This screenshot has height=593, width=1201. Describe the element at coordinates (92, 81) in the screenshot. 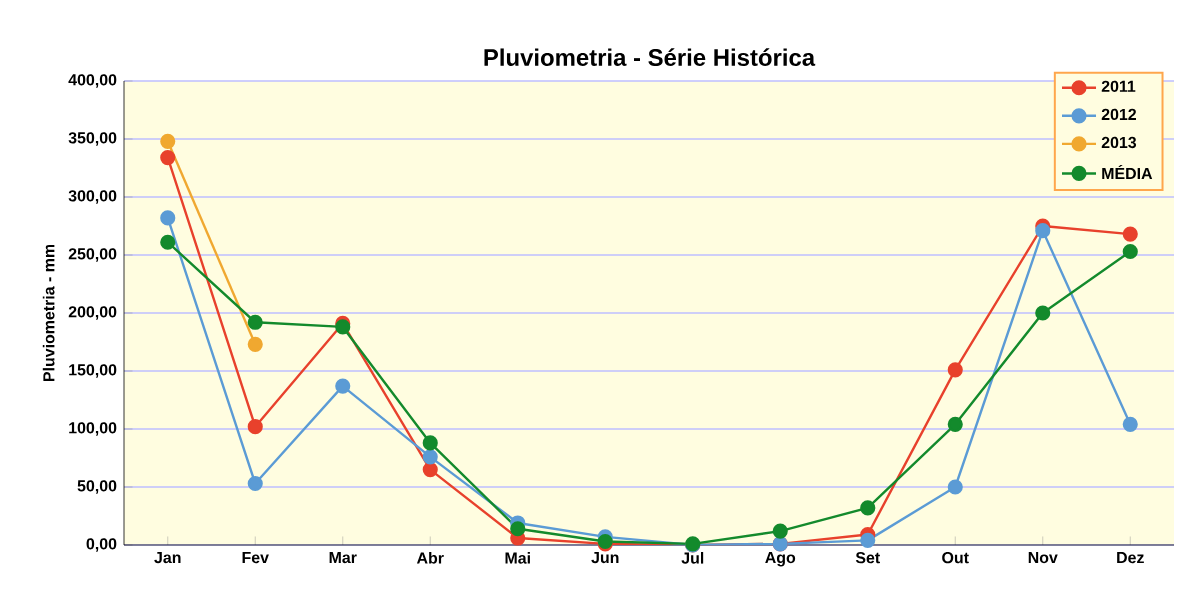

I see `y-tick-label: 400,00` at that location.